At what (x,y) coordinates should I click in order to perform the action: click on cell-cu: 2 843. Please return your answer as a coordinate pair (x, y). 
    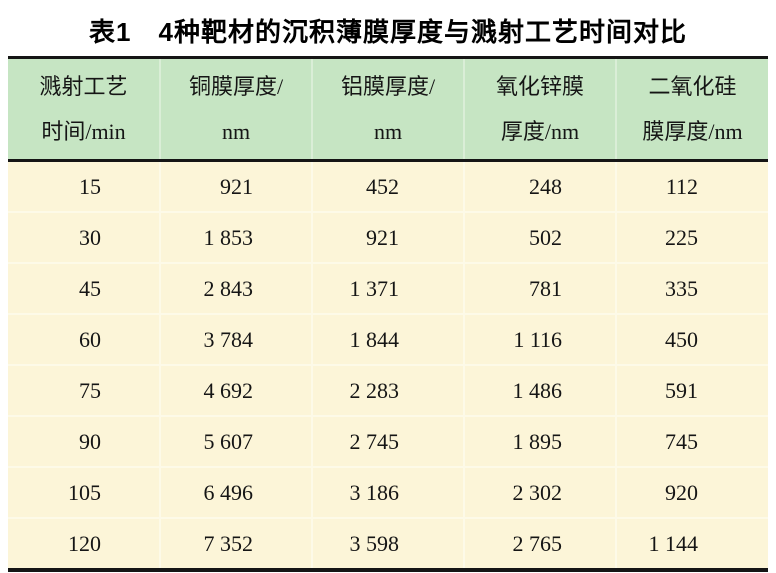
    Looking at the image, I should click on (235, 288).